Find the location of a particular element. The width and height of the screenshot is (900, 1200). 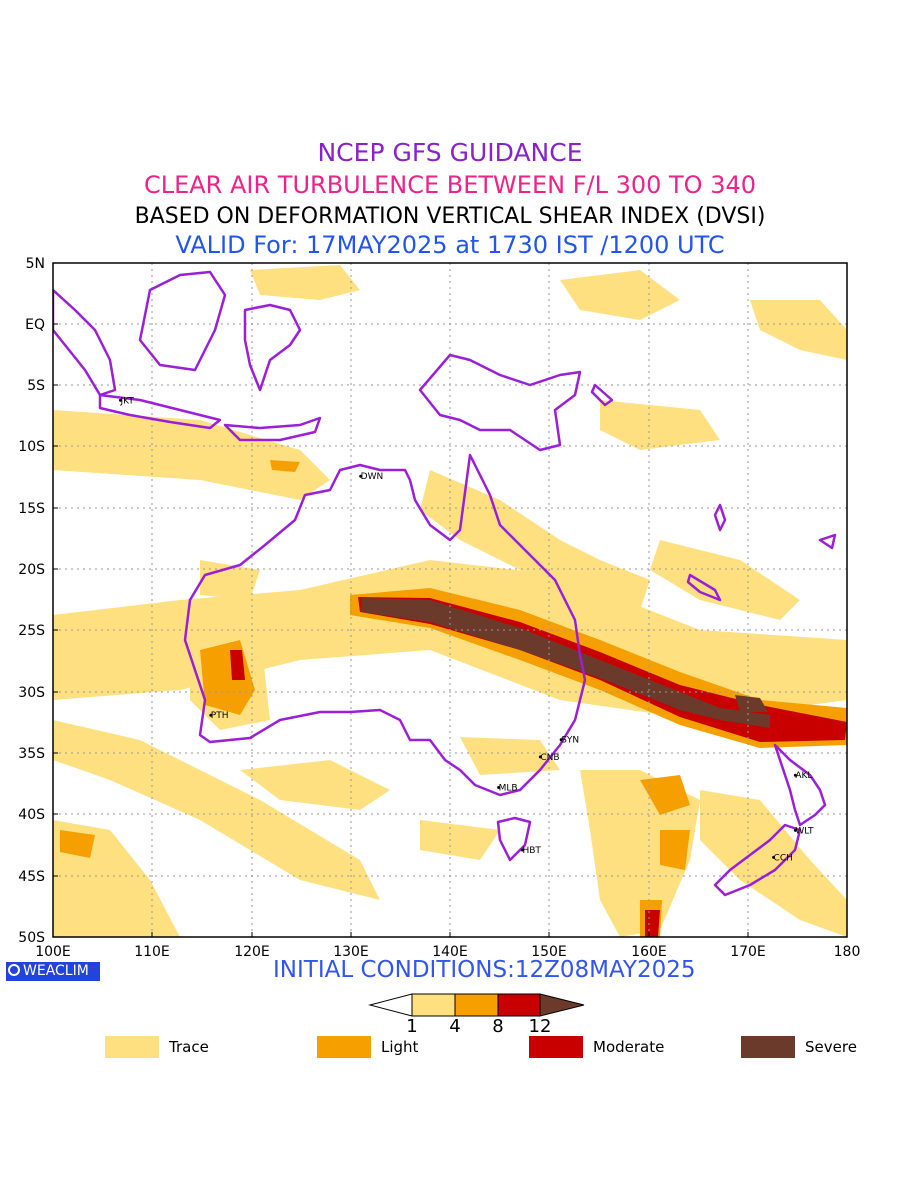

sulawesi-coast is located at coordinates (272, 347).